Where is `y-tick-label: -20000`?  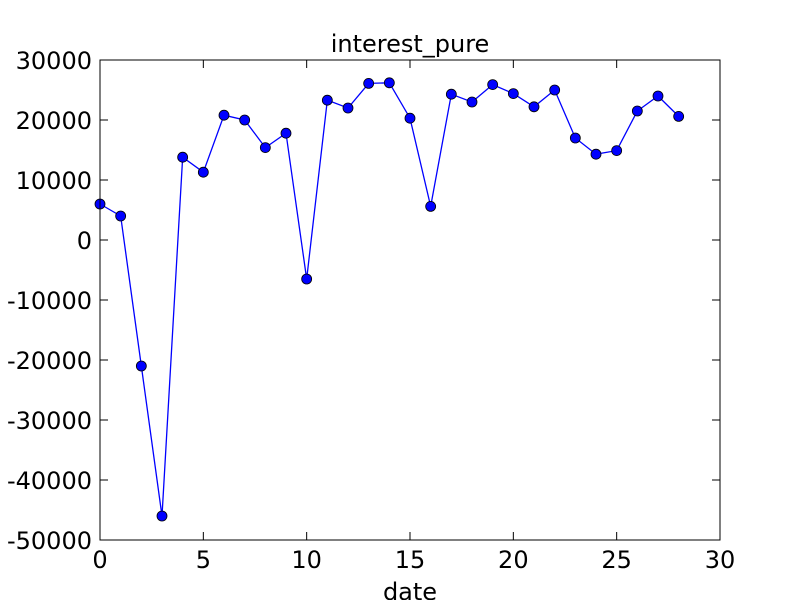
y-tick-label: -20000 is located at coordinates (49, 361).